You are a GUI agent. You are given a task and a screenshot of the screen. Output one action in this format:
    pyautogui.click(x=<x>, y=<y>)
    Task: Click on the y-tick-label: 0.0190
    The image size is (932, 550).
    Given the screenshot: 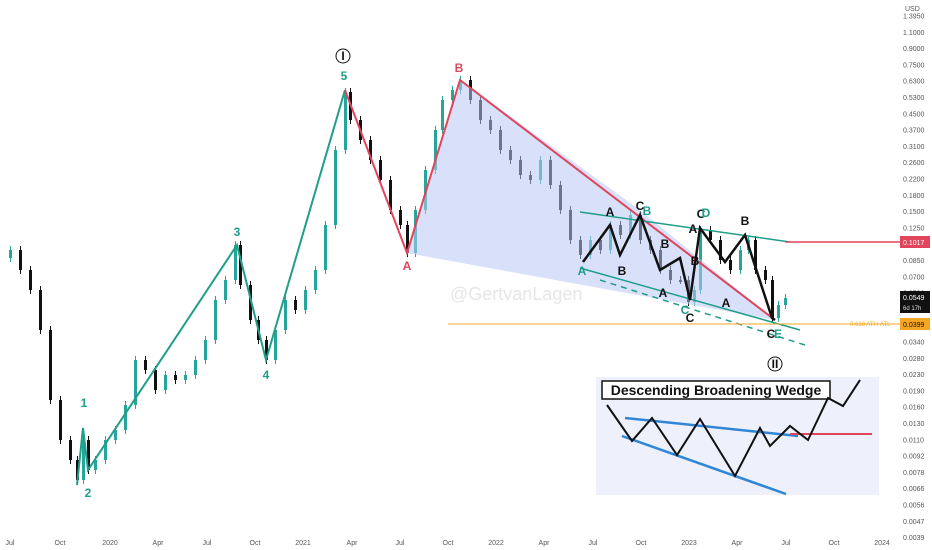 What is the action you would take?
    pyautogui.click(x=914, y=391)
    